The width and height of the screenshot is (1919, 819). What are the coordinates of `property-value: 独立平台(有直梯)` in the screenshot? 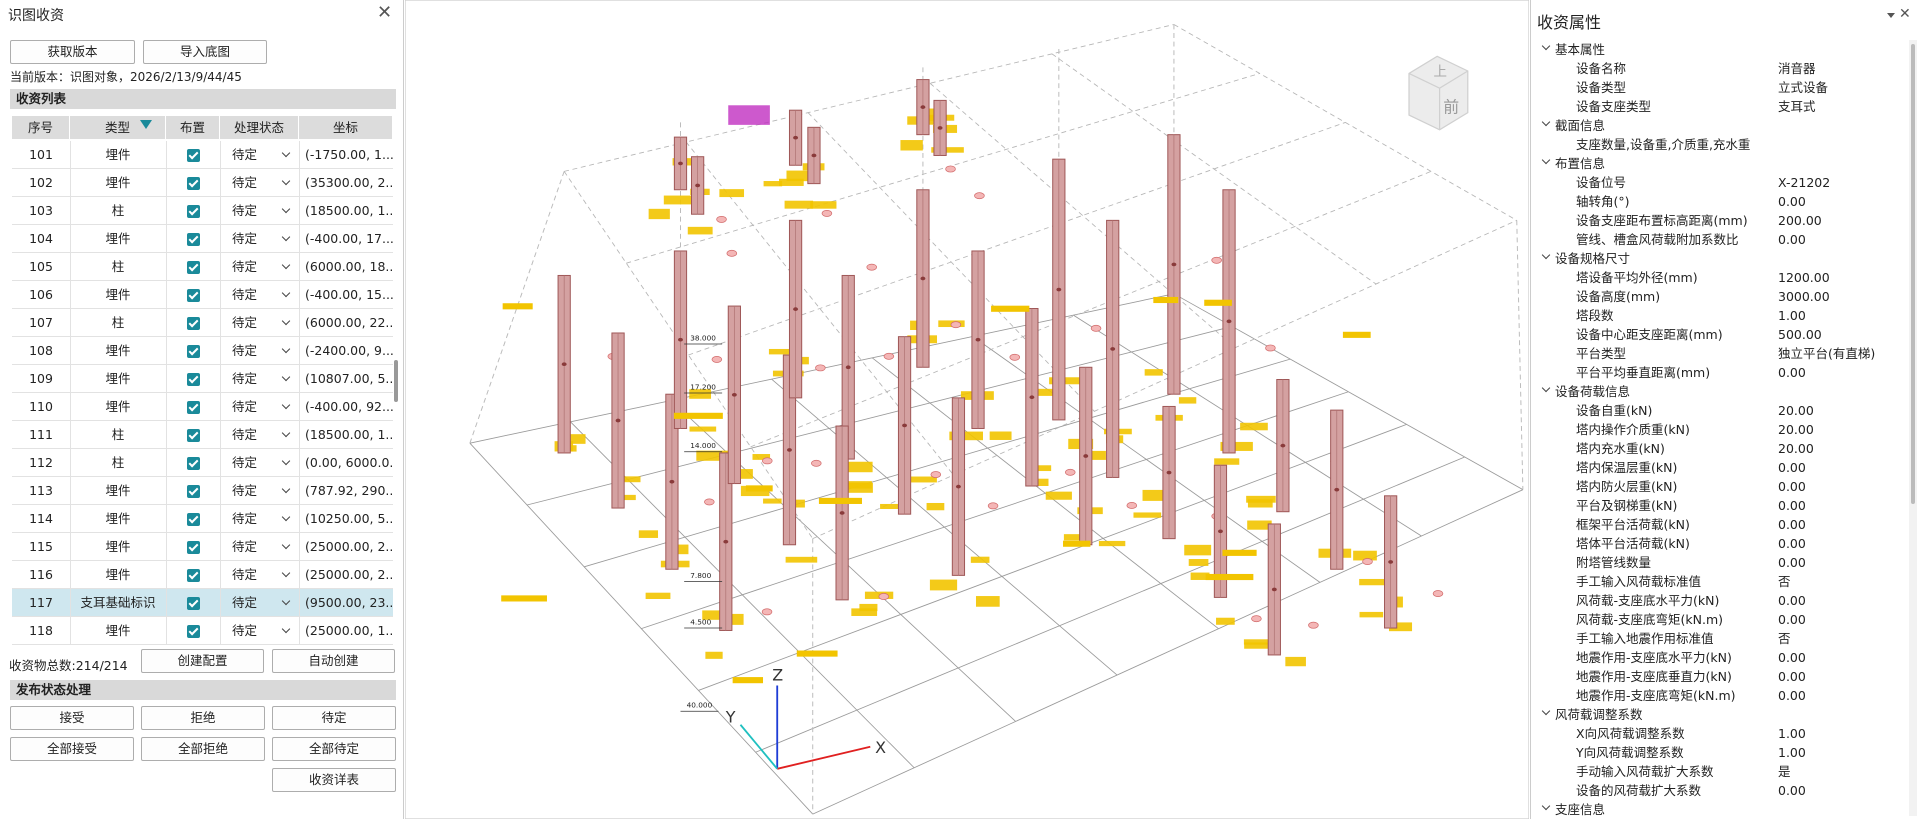 It's located at (1827, 353).